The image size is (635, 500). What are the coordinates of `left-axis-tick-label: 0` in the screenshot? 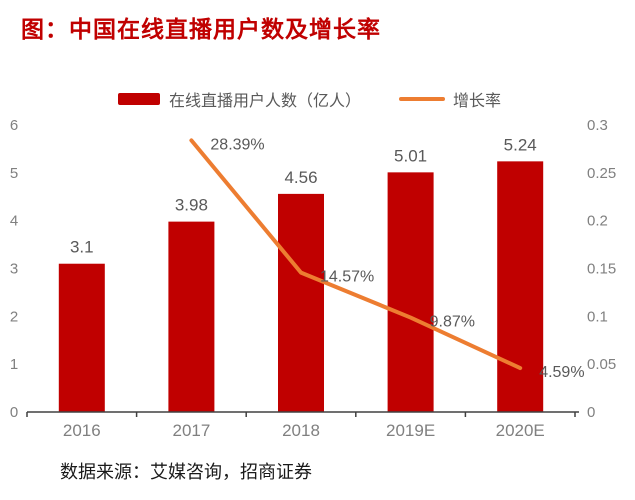 It's located at (14, 412).